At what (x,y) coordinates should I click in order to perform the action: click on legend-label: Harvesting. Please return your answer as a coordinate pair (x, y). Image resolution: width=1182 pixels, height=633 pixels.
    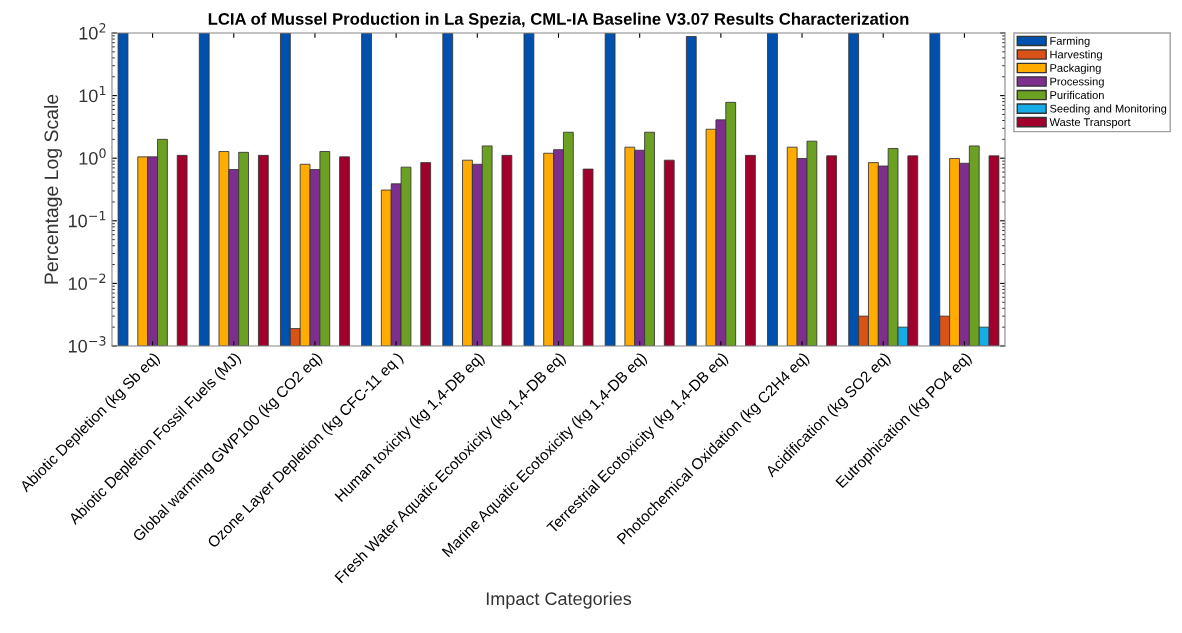
    Looking at the image, I should click on (1076, 55).